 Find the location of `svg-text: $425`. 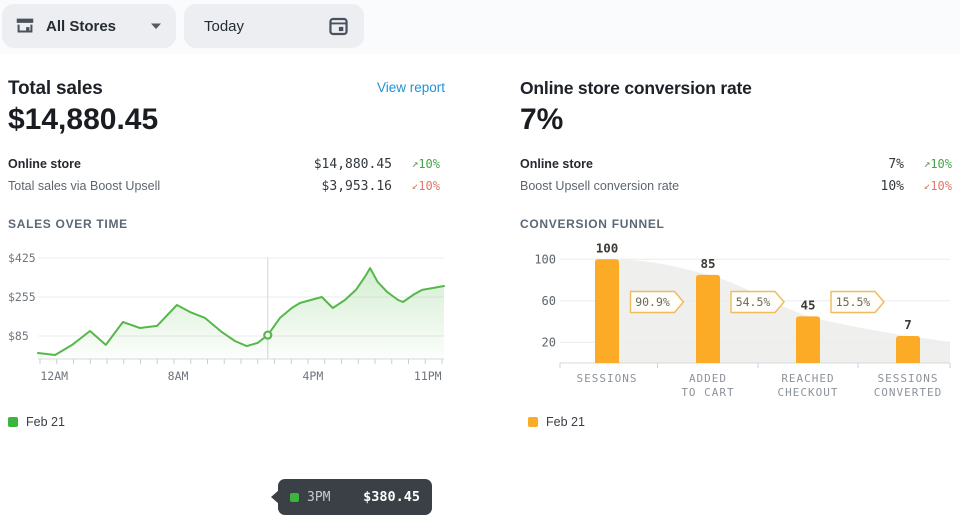

svg-text: $425 is located at coordinates (22, 258).